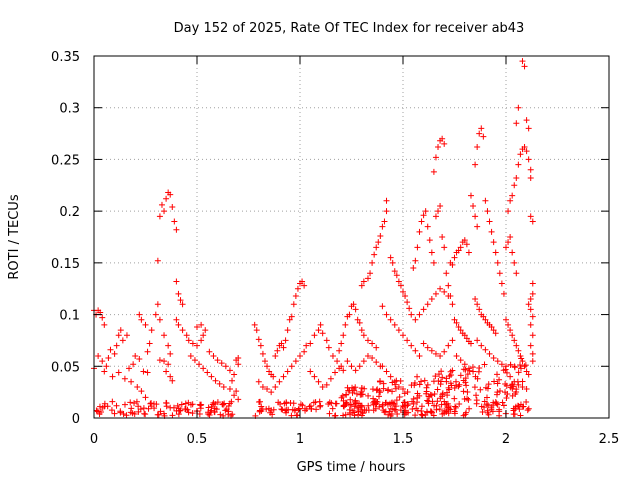 This screenshot has height=480, width=640. Describe the element at coordinates (14, 236) in the screenshot. I see `y-axis-label: ROTI / TECUs` at that location.